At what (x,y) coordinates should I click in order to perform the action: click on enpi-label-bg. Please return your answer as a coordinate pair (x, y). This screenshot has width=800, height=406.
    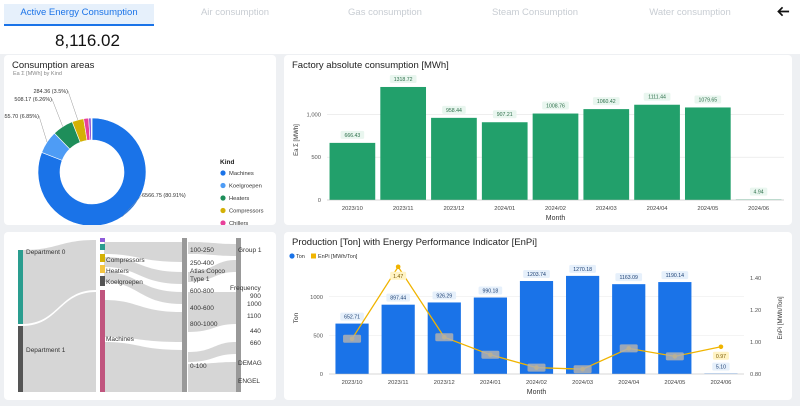
    Looking at the image, I should click on (398, 275).